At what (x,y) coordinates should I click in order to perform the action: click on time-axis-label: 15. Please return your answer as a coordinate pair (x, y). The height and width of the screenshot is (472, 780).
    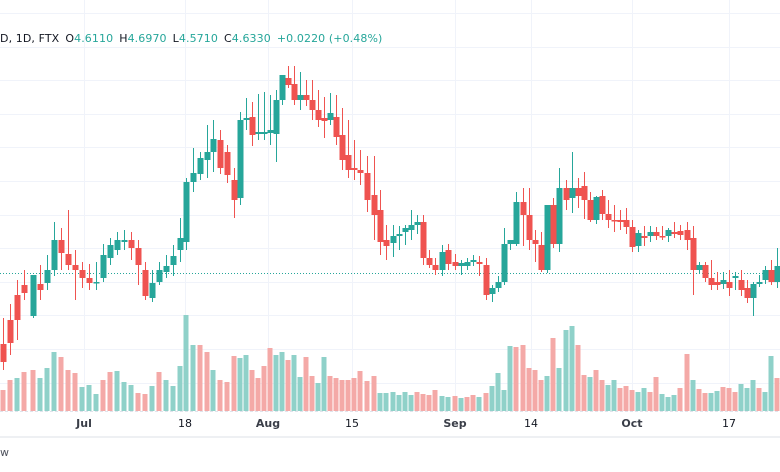
    Looking at the image, I should click on (352, 423).